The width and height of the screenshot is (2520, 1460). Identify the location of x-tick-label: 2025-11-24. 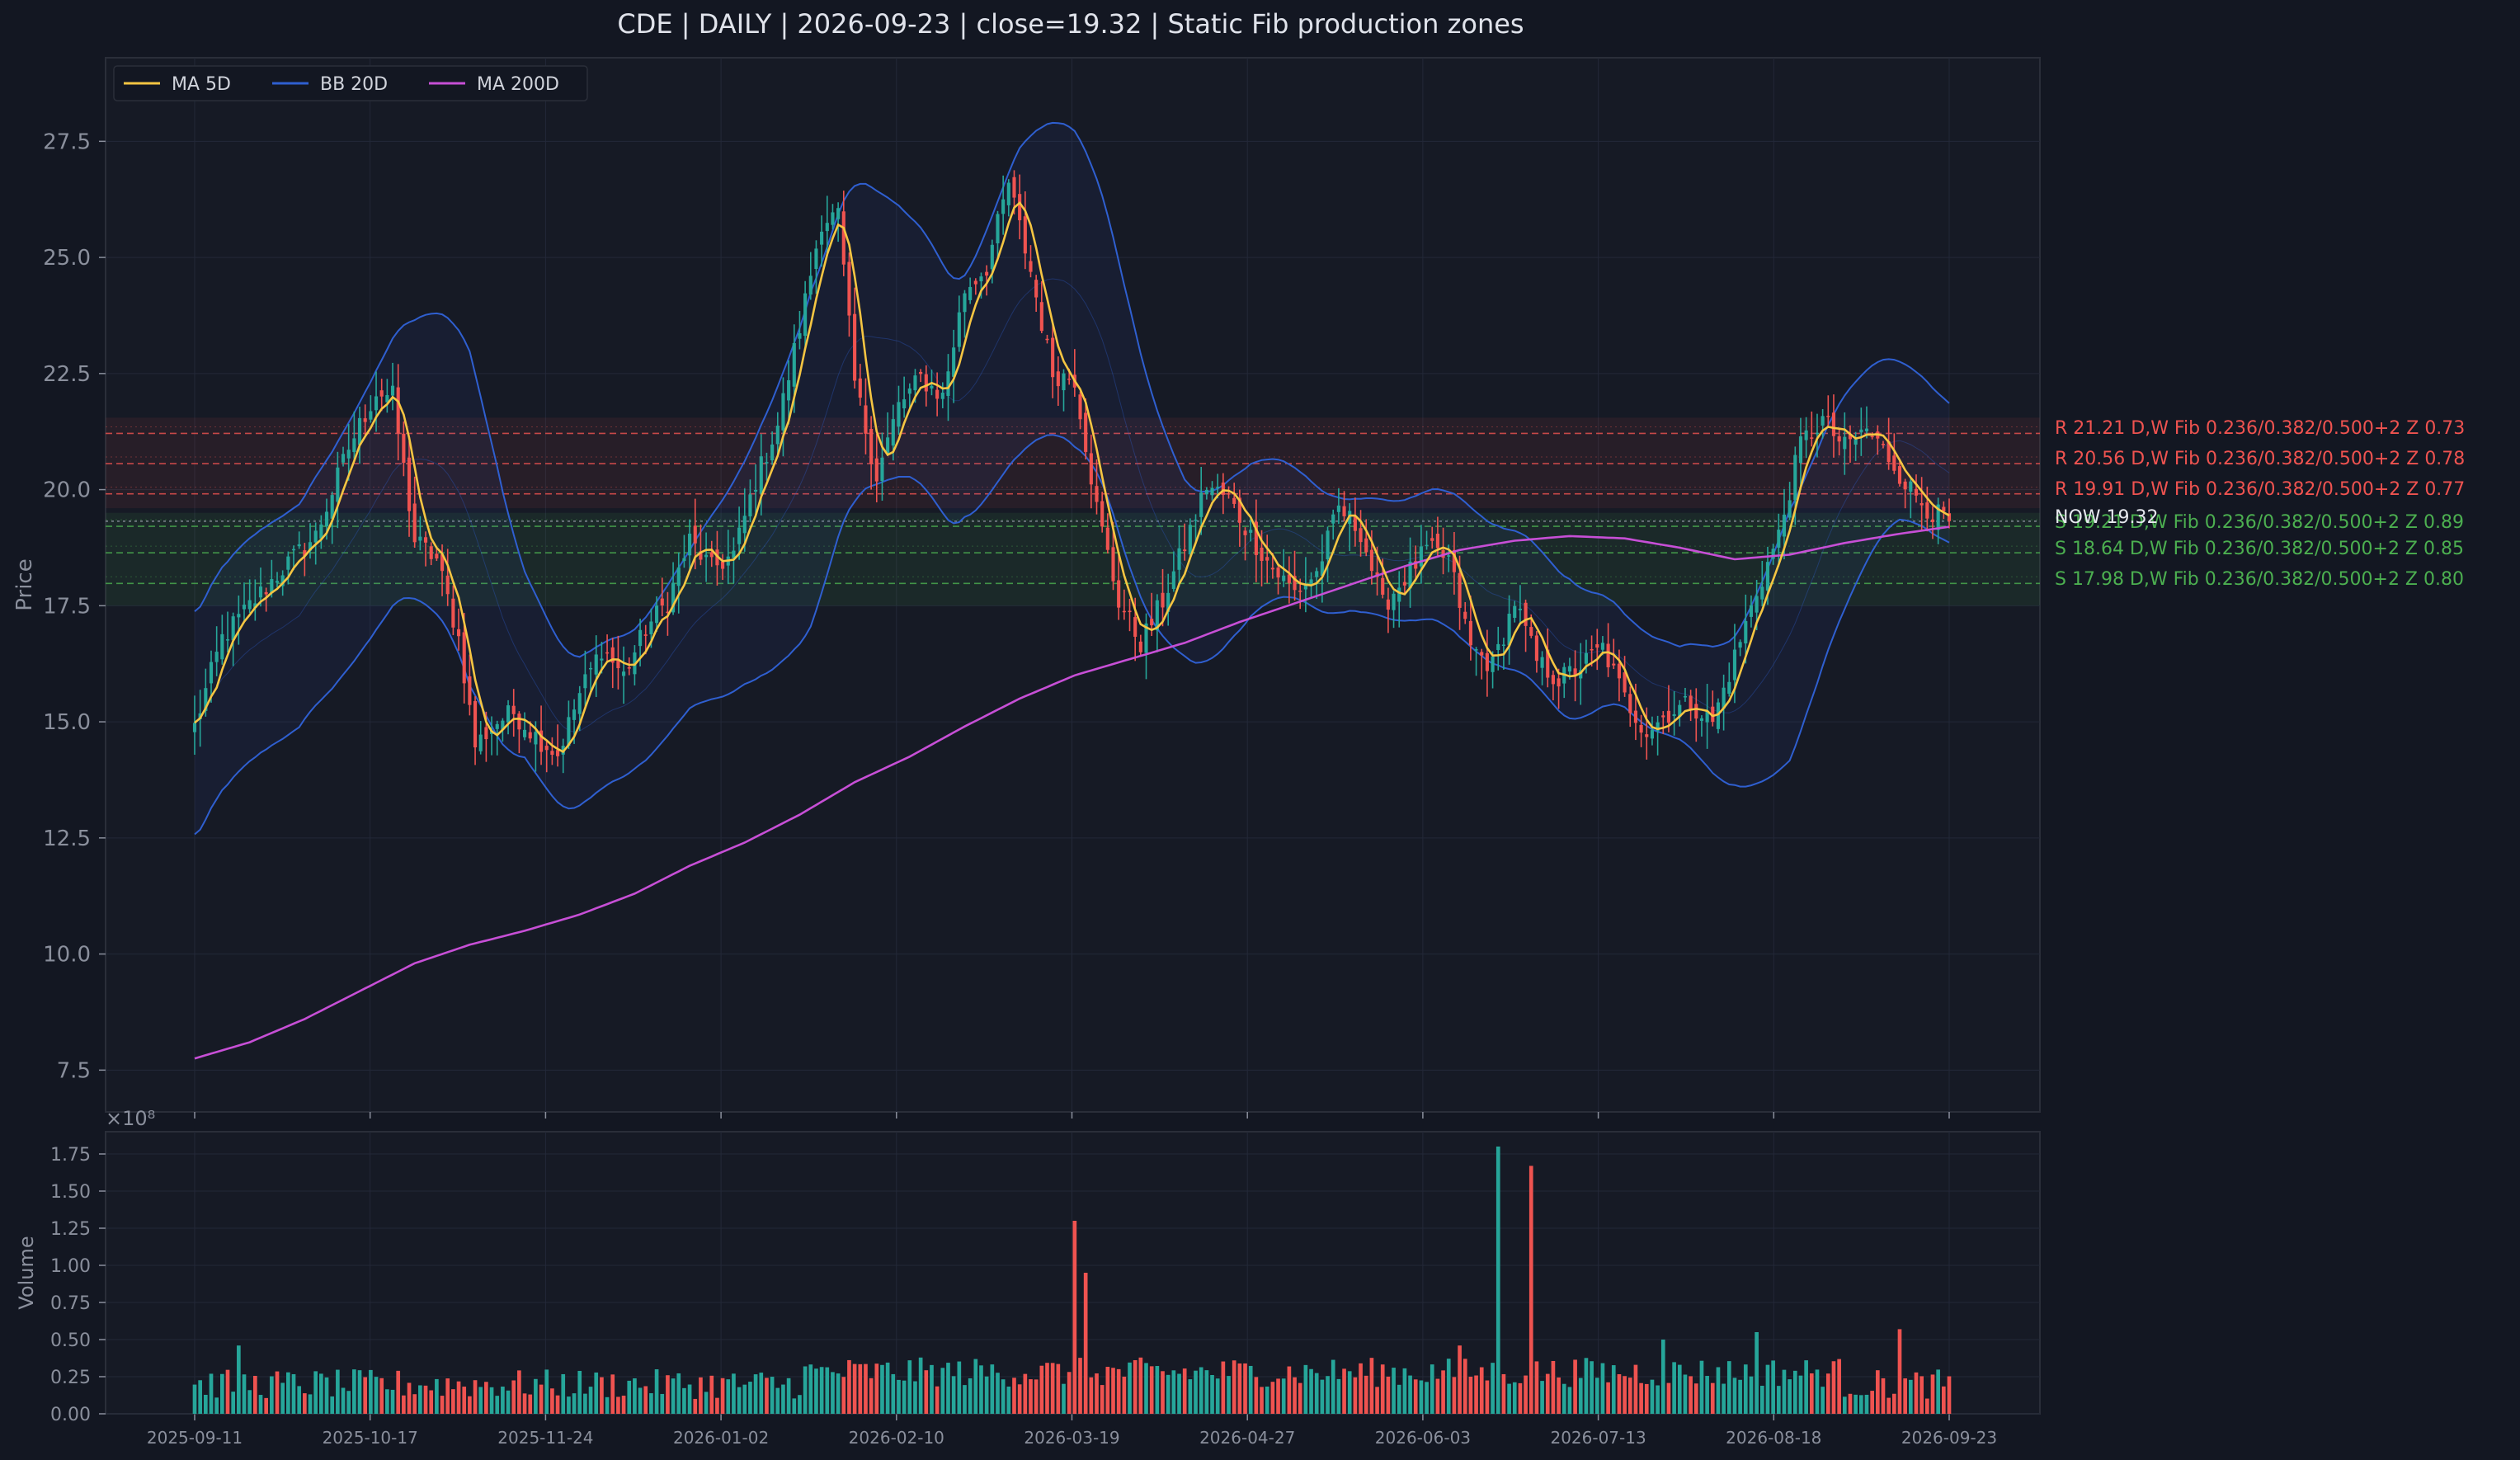
(545, 1438).